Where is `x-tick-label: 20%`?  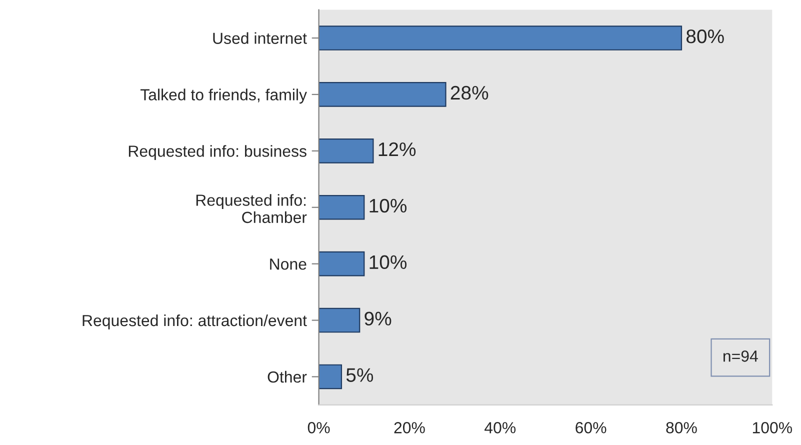
x-tick-label: 20% is located at coordinates (409, 428).